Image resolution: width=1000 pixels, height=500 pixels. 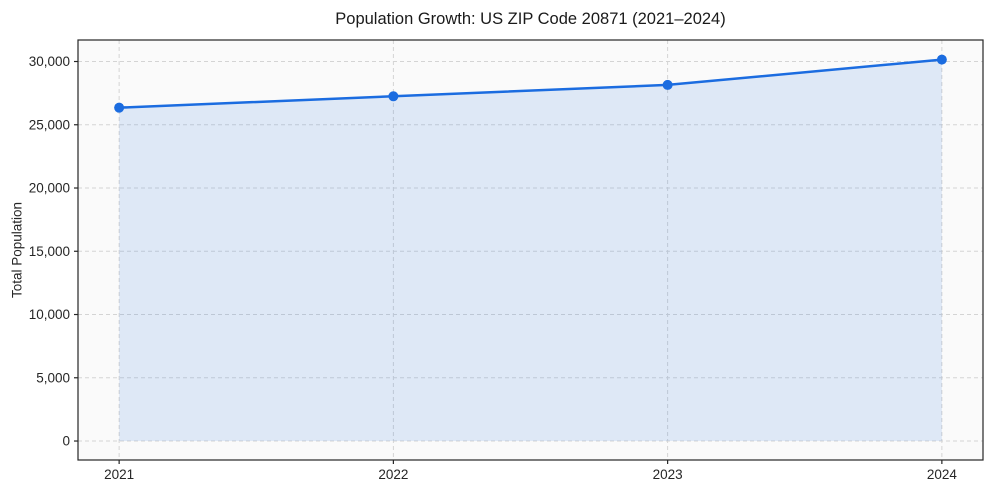 What do you see at coordinates (667, 84) in the screenshot?
I see `data-point-2023` at bounding box center [667, 84].